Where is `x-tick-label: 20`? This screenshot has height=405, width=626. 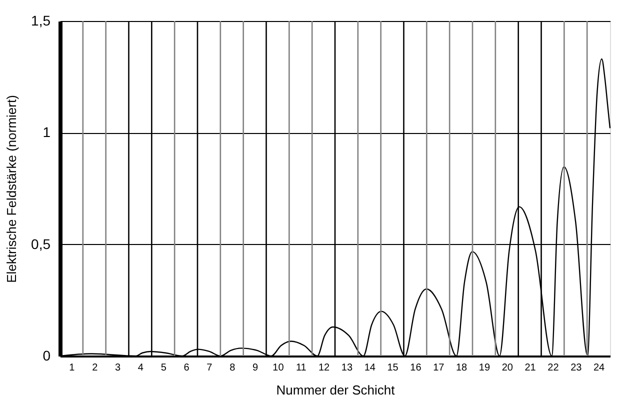 x-tick-label: 20 is located at coordinates (508, 368).